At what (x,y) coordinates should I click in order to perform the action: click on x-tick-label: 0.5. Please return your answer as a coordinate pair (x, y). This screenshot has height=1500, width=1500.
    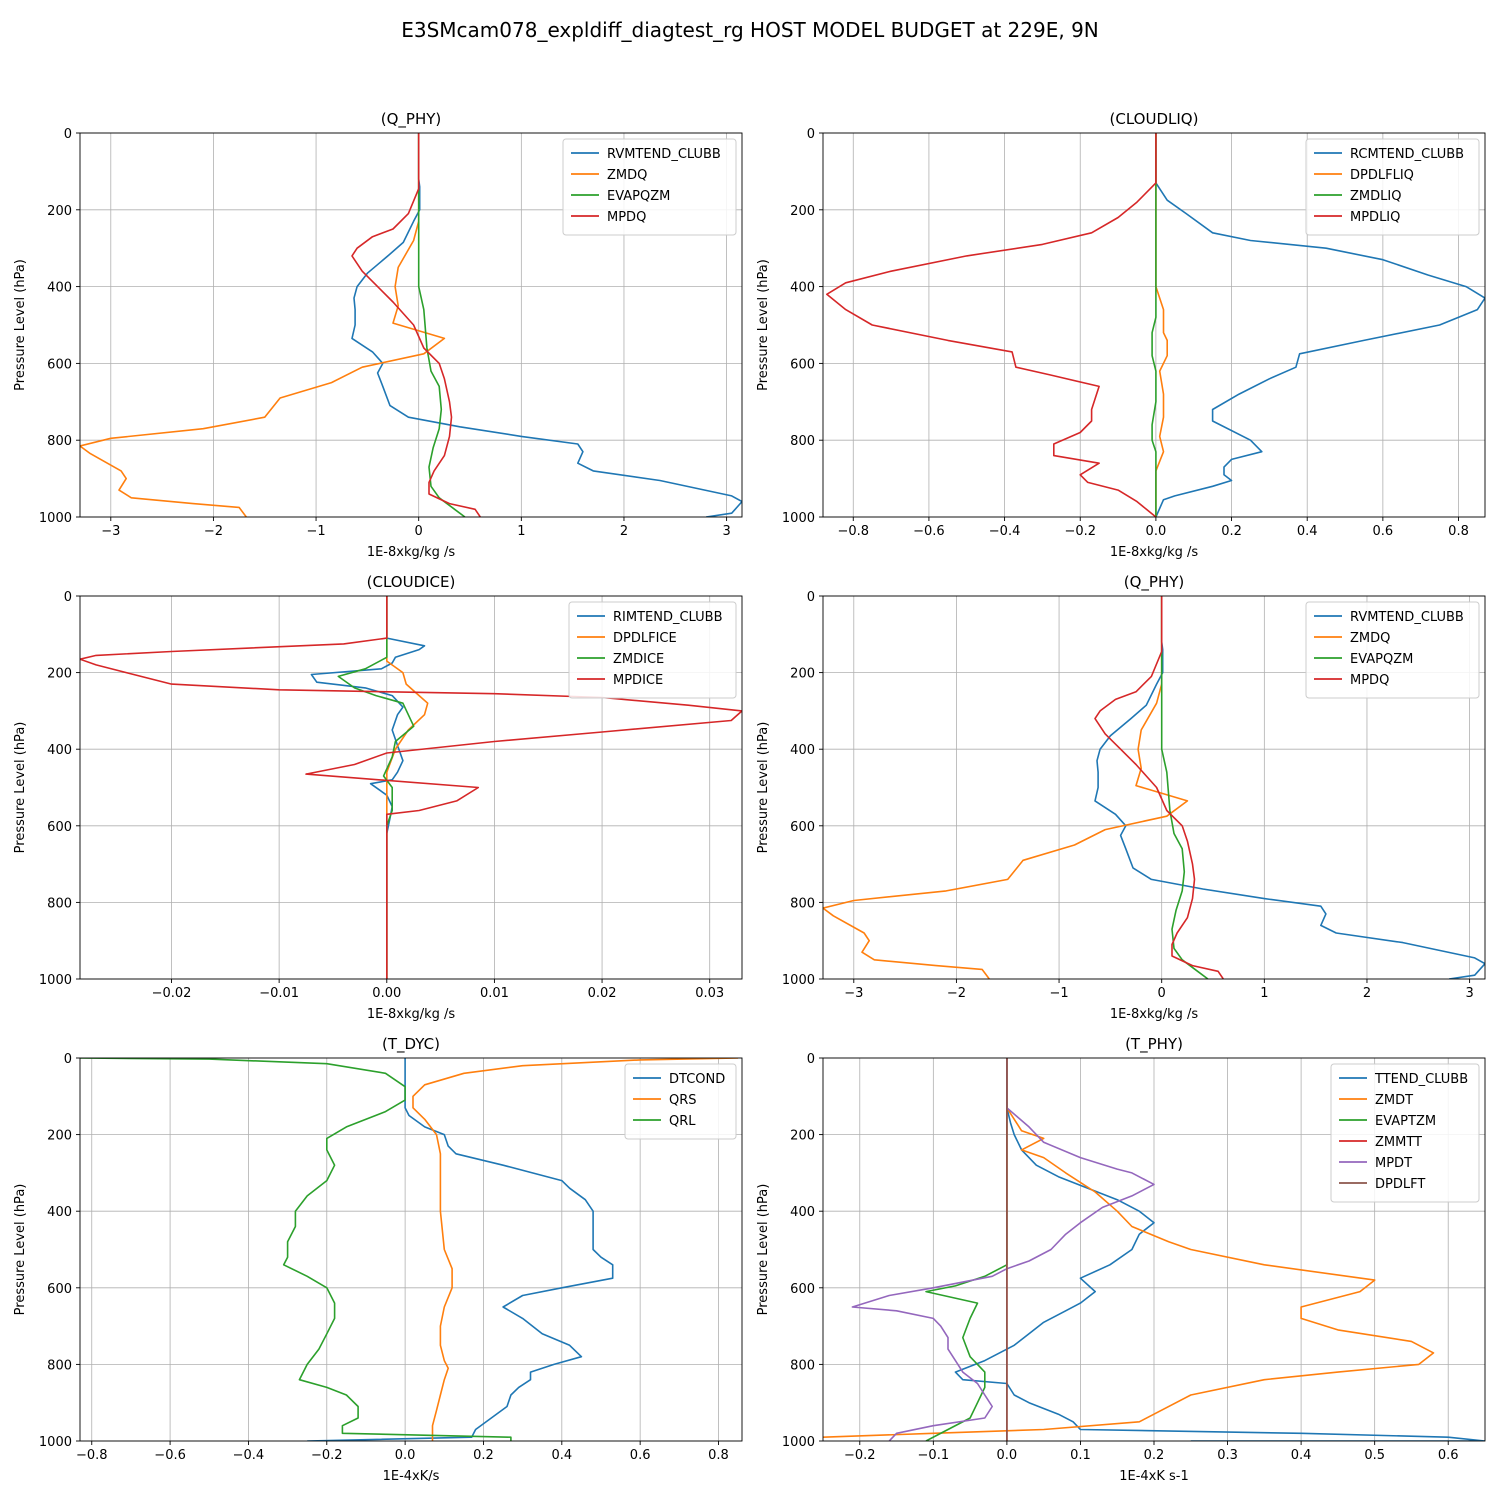
    Looking at the image, I should click on (1374, 1455).